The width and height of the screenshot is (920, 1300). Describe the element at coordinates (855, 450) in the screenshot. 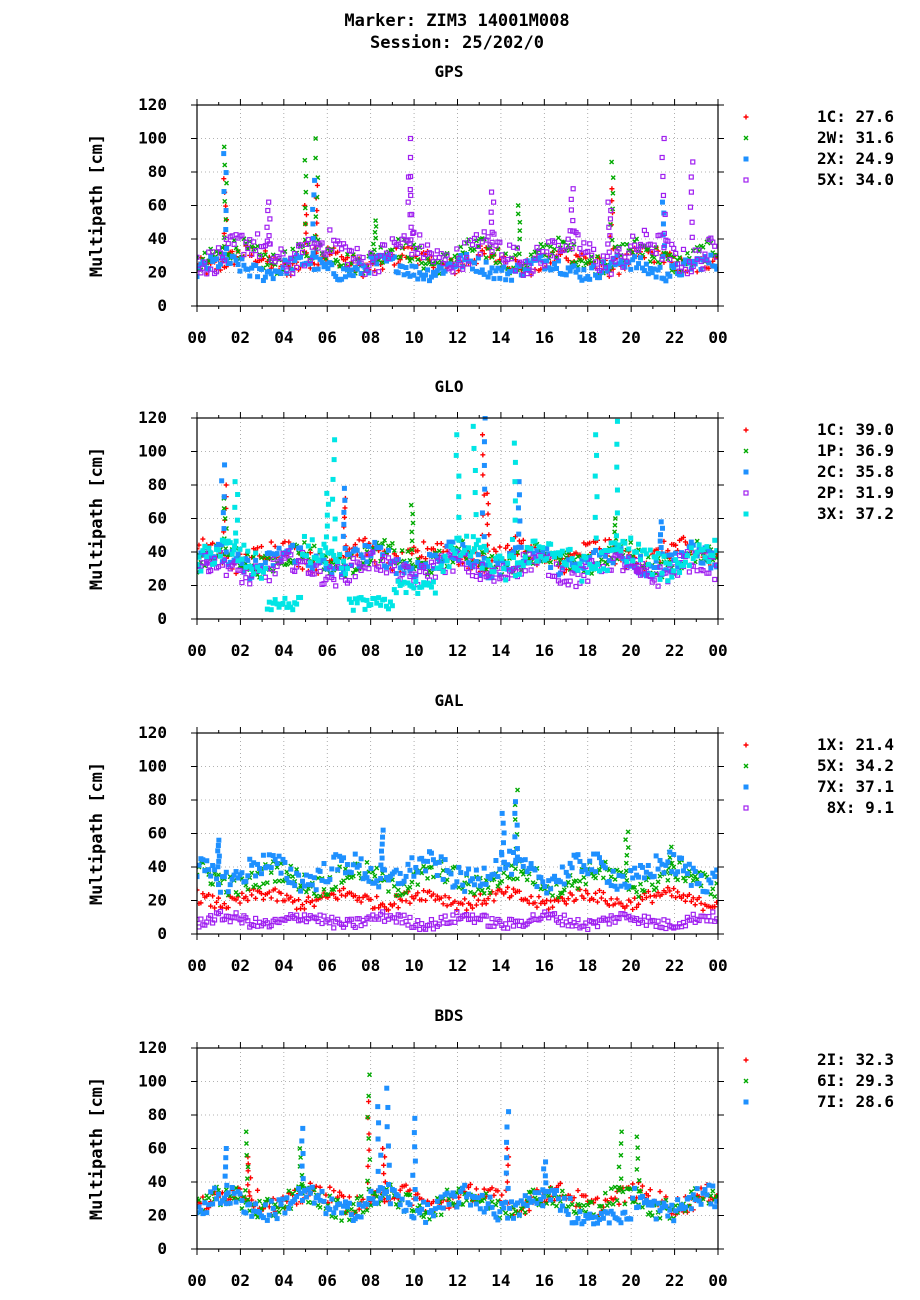

I see `legend-entry: 1P: 36.9` at that location.